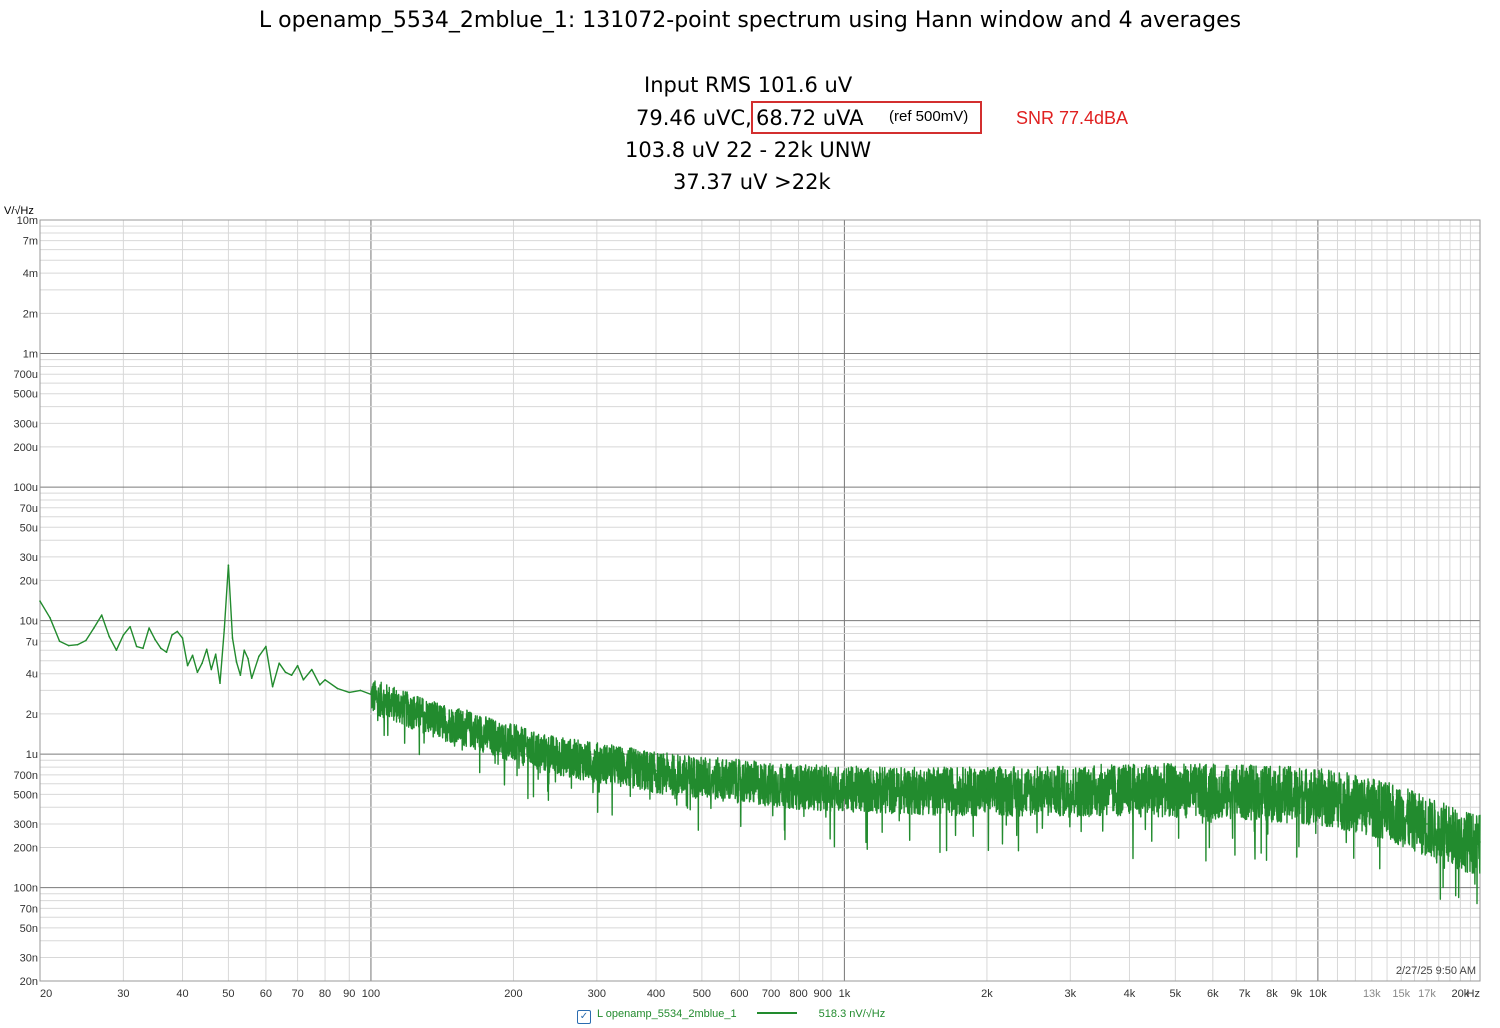 The width and height of the screenshot is (1500, 1028). I want to click on y-tick-label: 30n, so click(29, 958).